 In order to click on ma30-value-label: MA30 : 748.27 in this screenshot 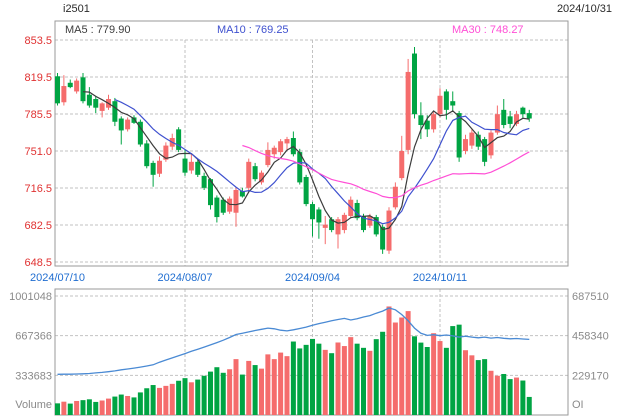, I will do `click(488, 30)`.